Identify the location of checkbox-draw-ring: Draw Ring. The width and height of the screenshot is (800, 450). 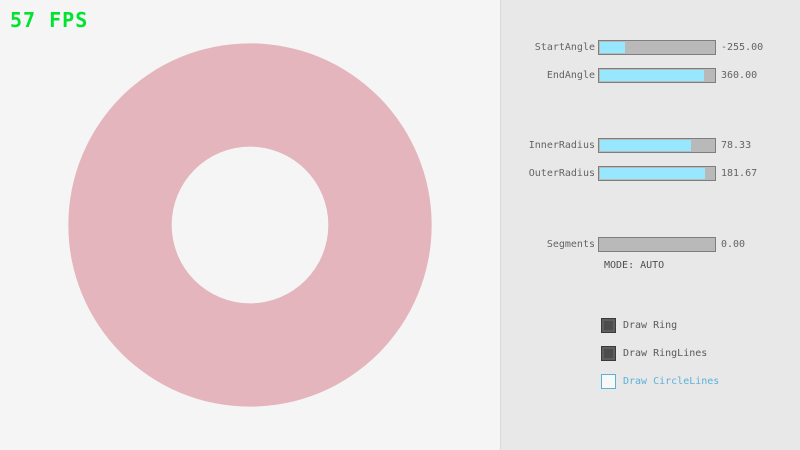
(639, 325).